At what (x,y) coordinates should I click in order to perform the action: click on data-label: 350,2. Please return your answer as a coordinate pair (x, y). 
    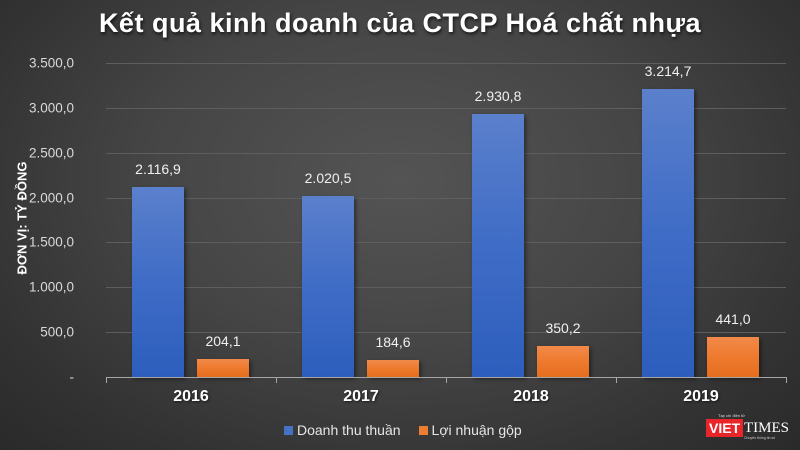
    Looking at the image, I should click on (563, 327).